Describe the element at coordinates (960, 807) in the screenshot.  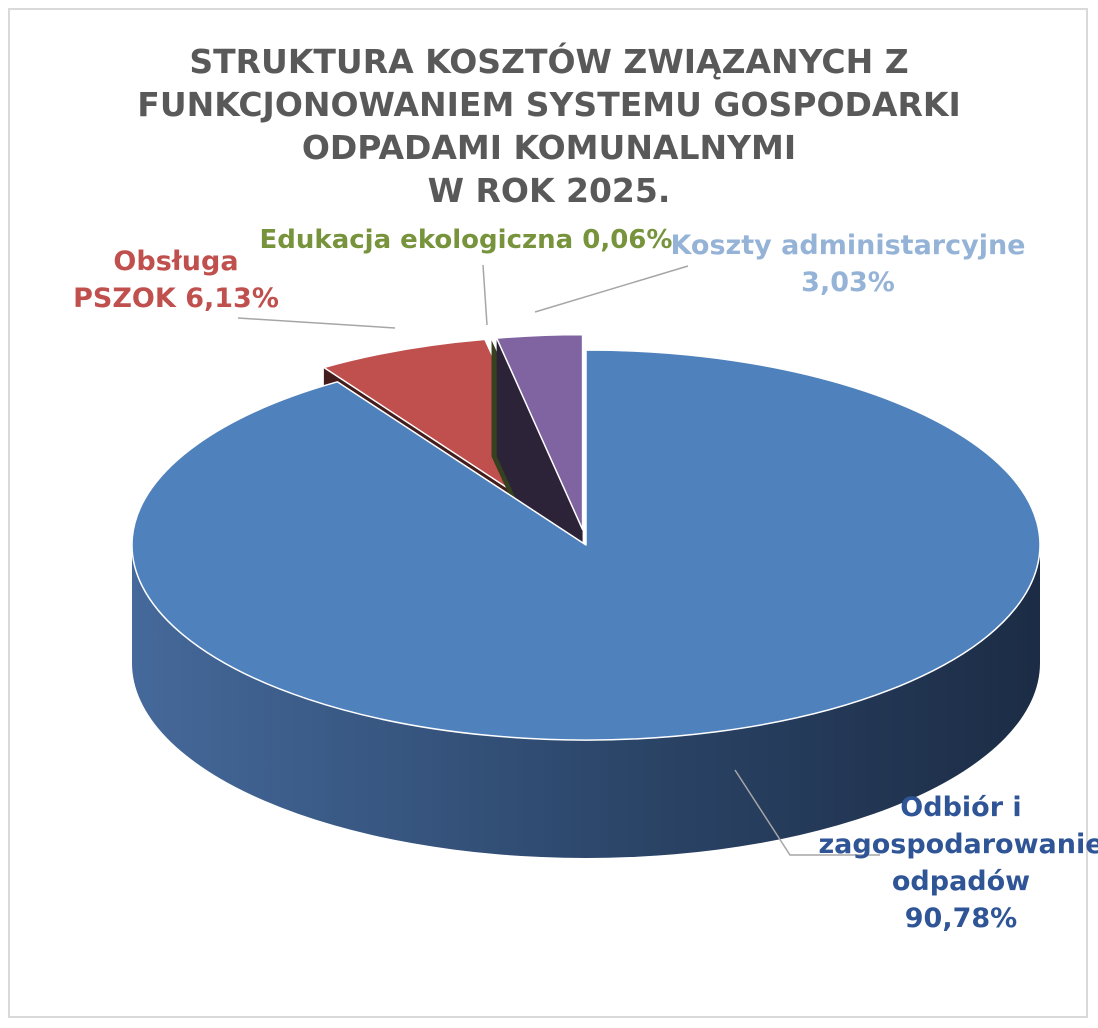
I see `slice-label: Odbiór i` at that location.